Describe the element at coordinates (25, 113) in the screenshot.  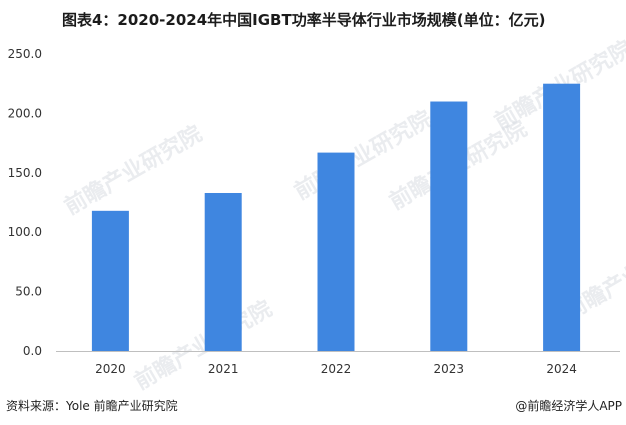
I see `y-tick-label: 200.0` at that location.